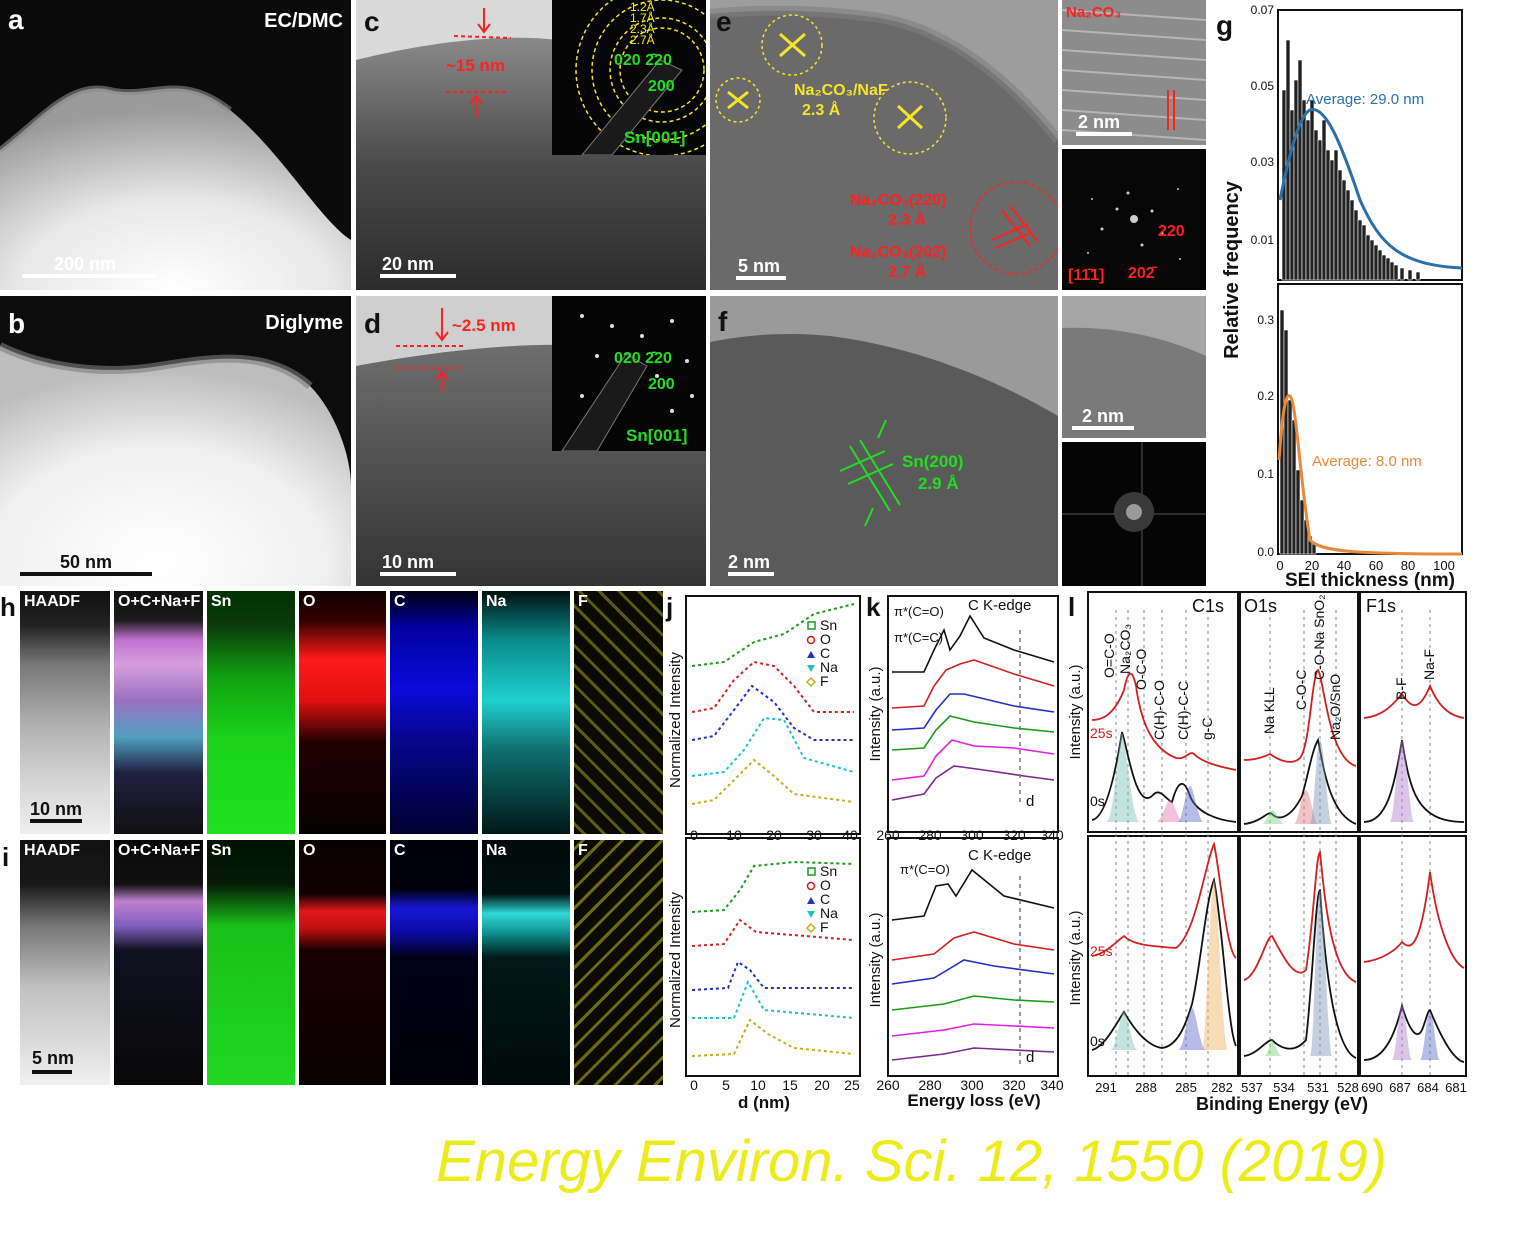 Image resolution: width=1526 pixels, height=1242 pixels. Describe the element at coordinates (1456, 1087) in the screenshot. I see `panel-l-f1s-xtick-4: 681` at that location.